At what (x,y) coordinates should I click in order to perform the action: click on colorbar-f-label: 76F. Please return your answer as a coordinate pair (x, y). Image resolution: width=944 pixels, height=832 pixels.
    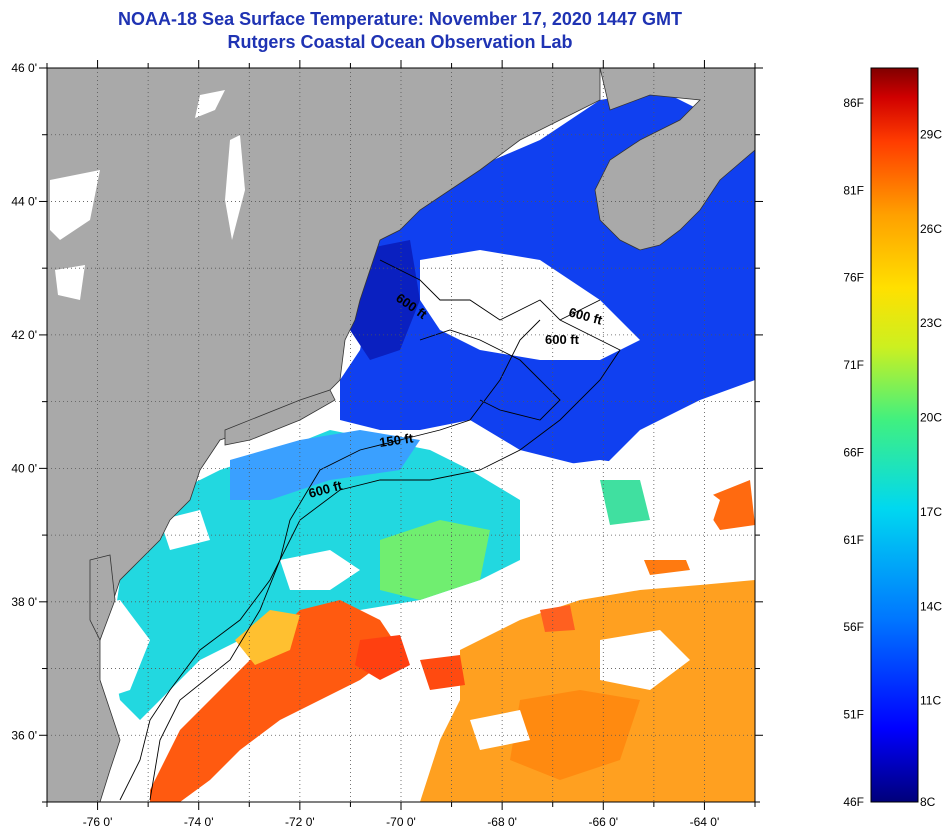
    Looking at the image, I should click on (853, 278).